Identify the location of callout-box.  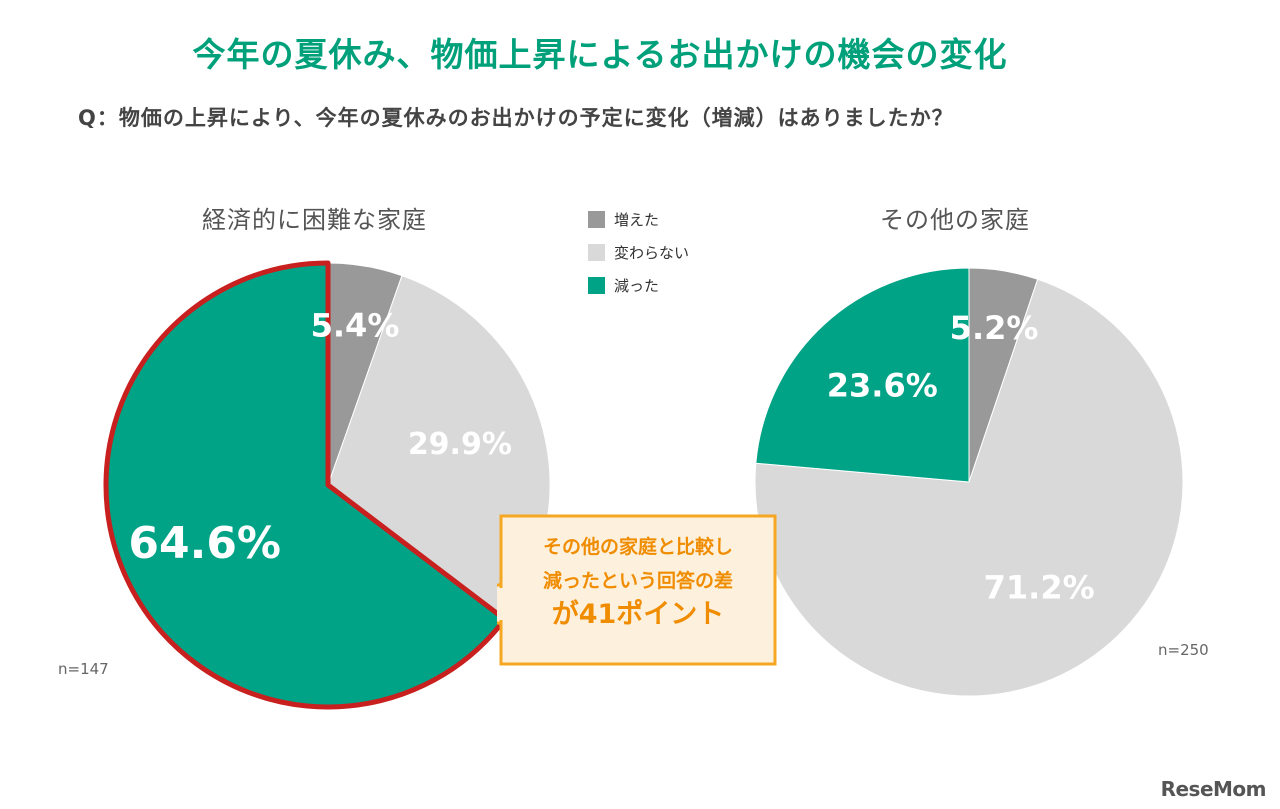
(637, 590).